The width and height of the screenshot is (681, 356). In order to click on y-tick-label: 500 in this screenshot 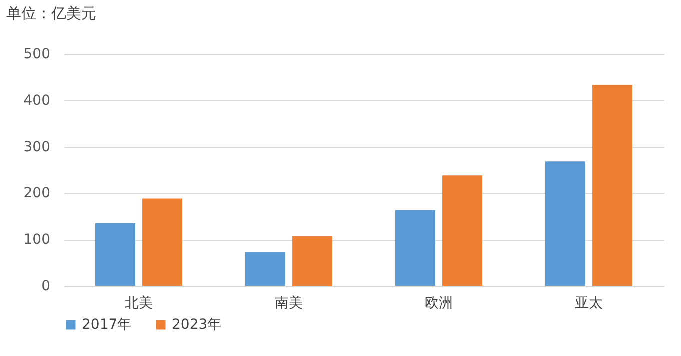, I will do `click(37, 54)`.